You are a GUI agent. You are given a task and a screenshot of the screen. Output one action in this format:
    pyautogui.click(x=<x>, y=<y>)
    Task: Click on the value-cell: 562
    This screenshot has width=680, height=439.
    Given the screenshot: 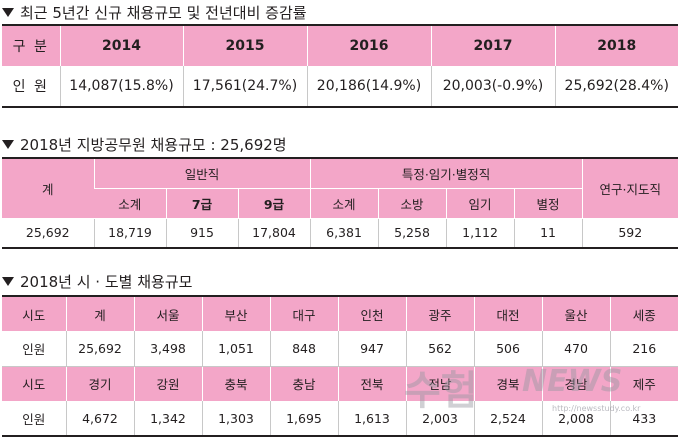 What is the action you would take?
    pyautogui.click(x=439, y=348)
    